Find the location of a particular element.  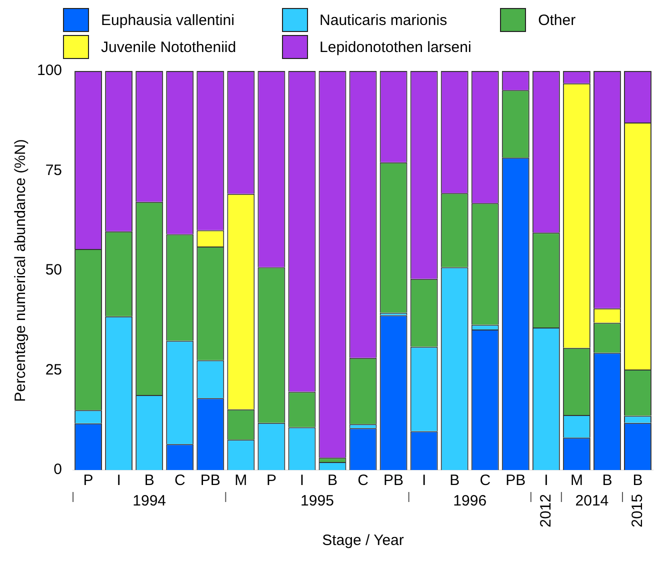

y-axis-title: Percentage numerical abundance (%N) is located at coordinates (21, 270).